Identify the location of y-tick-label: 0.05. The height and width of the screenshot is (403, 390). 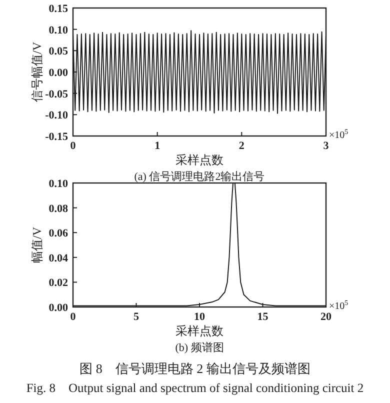
(58, 52).